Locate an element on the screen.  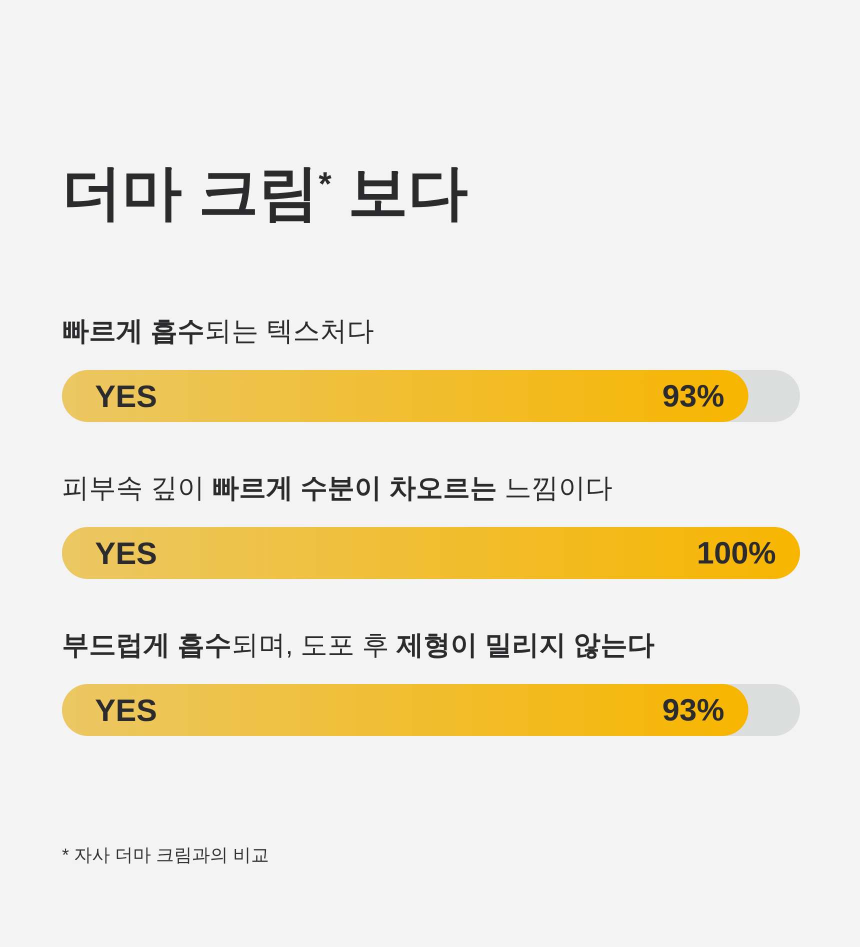
chart-title: 더마 크림$^{*}$ 보다 is located at coordinates (265, 192).